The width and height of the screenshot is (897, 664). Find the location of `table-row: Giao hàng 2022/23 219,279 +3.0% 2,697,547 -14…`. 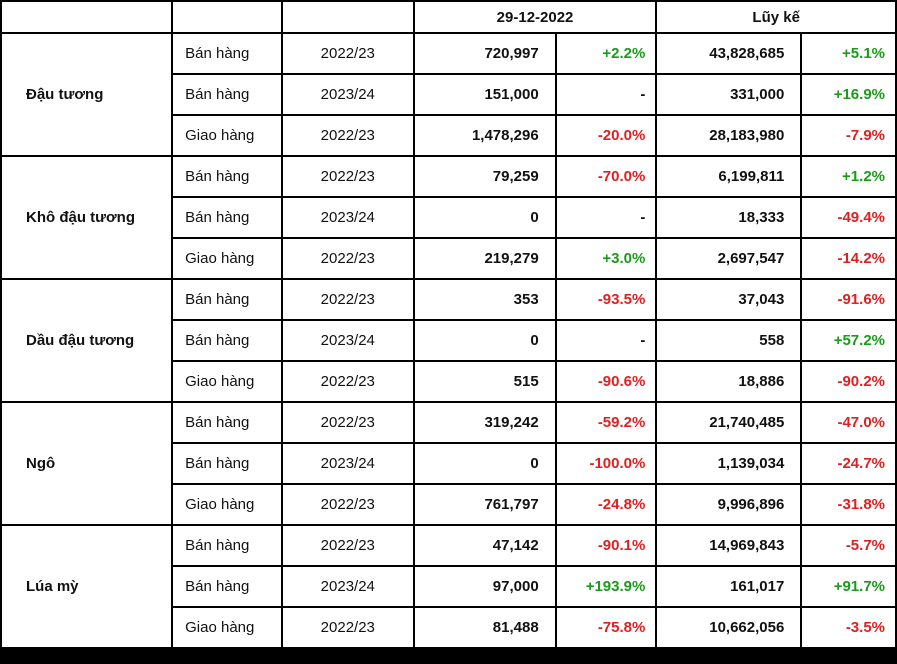

table-row: Giao hàng 2022/23 219,279 +3.0% 2,697,547 -14… is located at coordinates (448, 258).